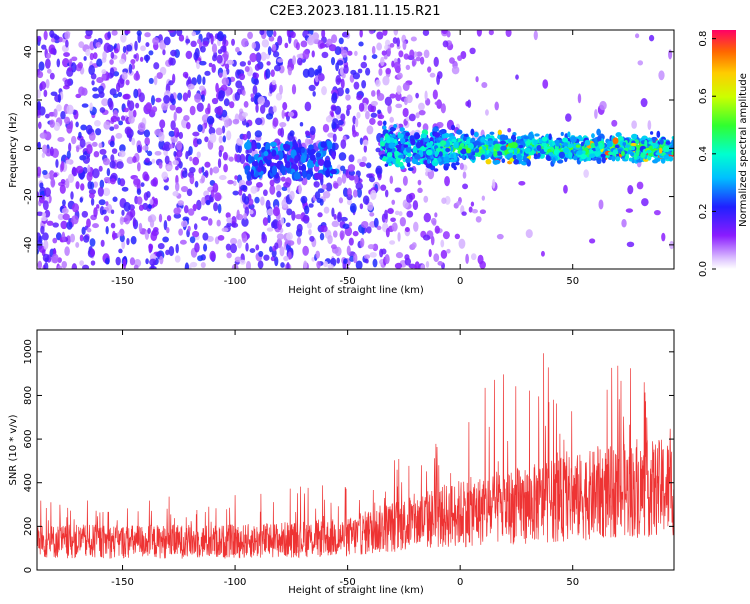 The width and height of the screenshot is (750, 604). What do you see at coordinates (235, 582) in the screenshot?
I see `x-tick-label: -100` at bounding box center [235, 582].